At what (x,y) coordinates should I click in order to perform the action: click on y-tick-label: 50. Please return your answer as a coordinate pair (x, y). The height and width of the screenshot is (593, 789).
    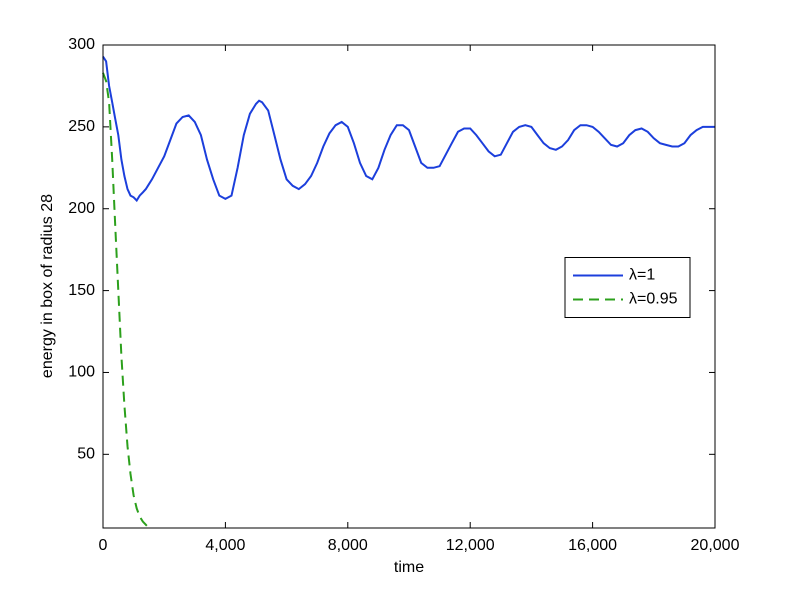
    Looking at the image, I should click on (86, 454).